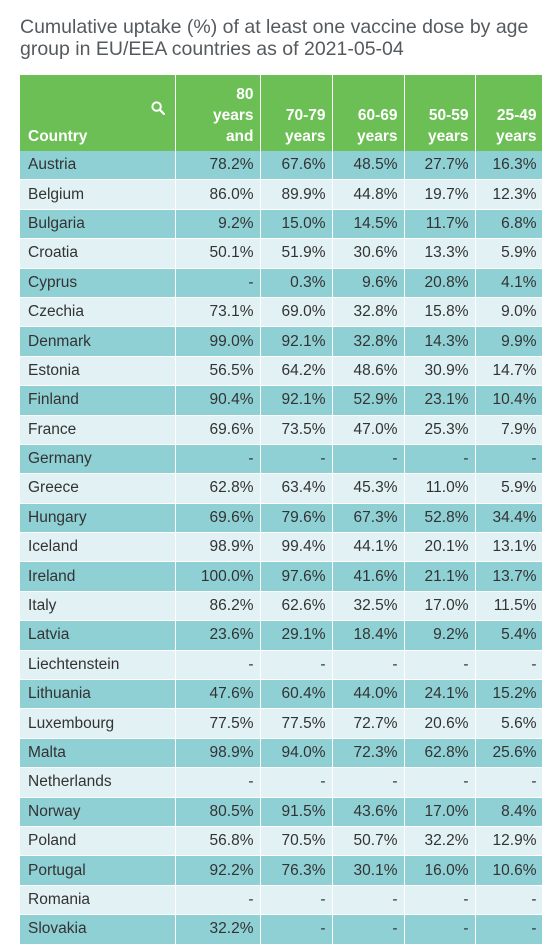 This screenshot has width=542, height=945. I want to click on value-cell: 32.5%, so click(368, 606).